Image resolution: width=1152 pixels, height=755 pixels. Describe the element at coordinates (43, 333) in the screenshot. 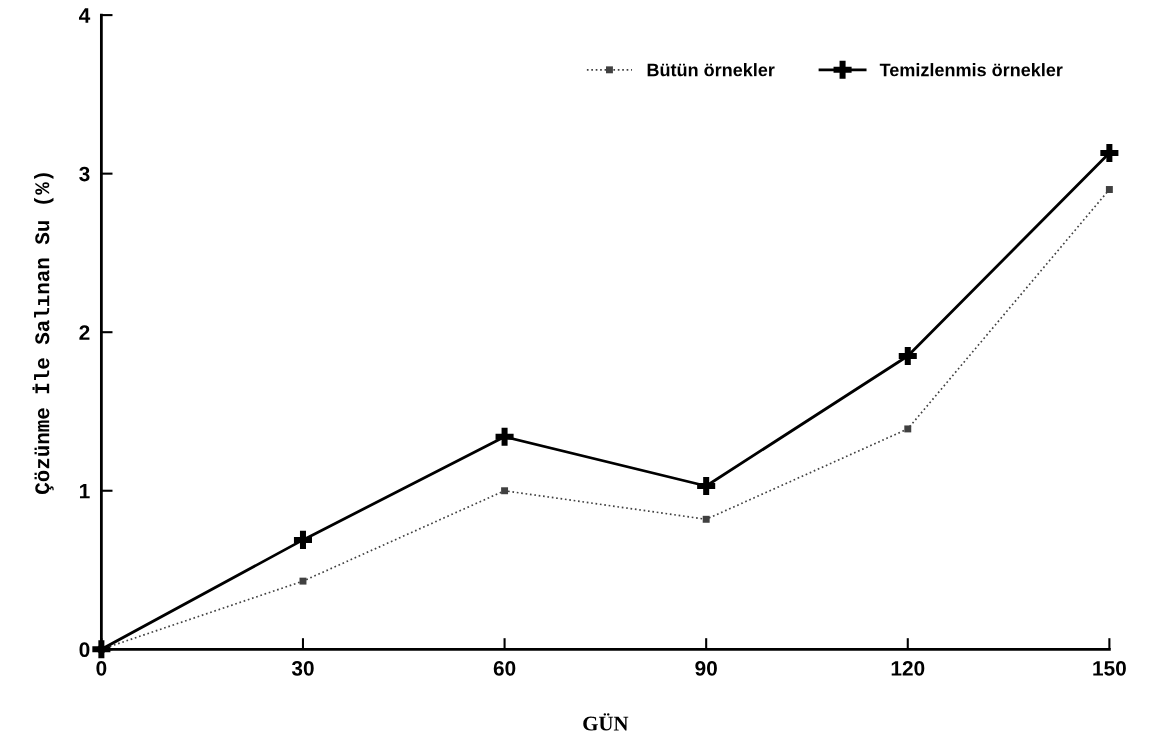

I see `y-axis-title: Çözünme İle Salınan Su (%)` at that location.